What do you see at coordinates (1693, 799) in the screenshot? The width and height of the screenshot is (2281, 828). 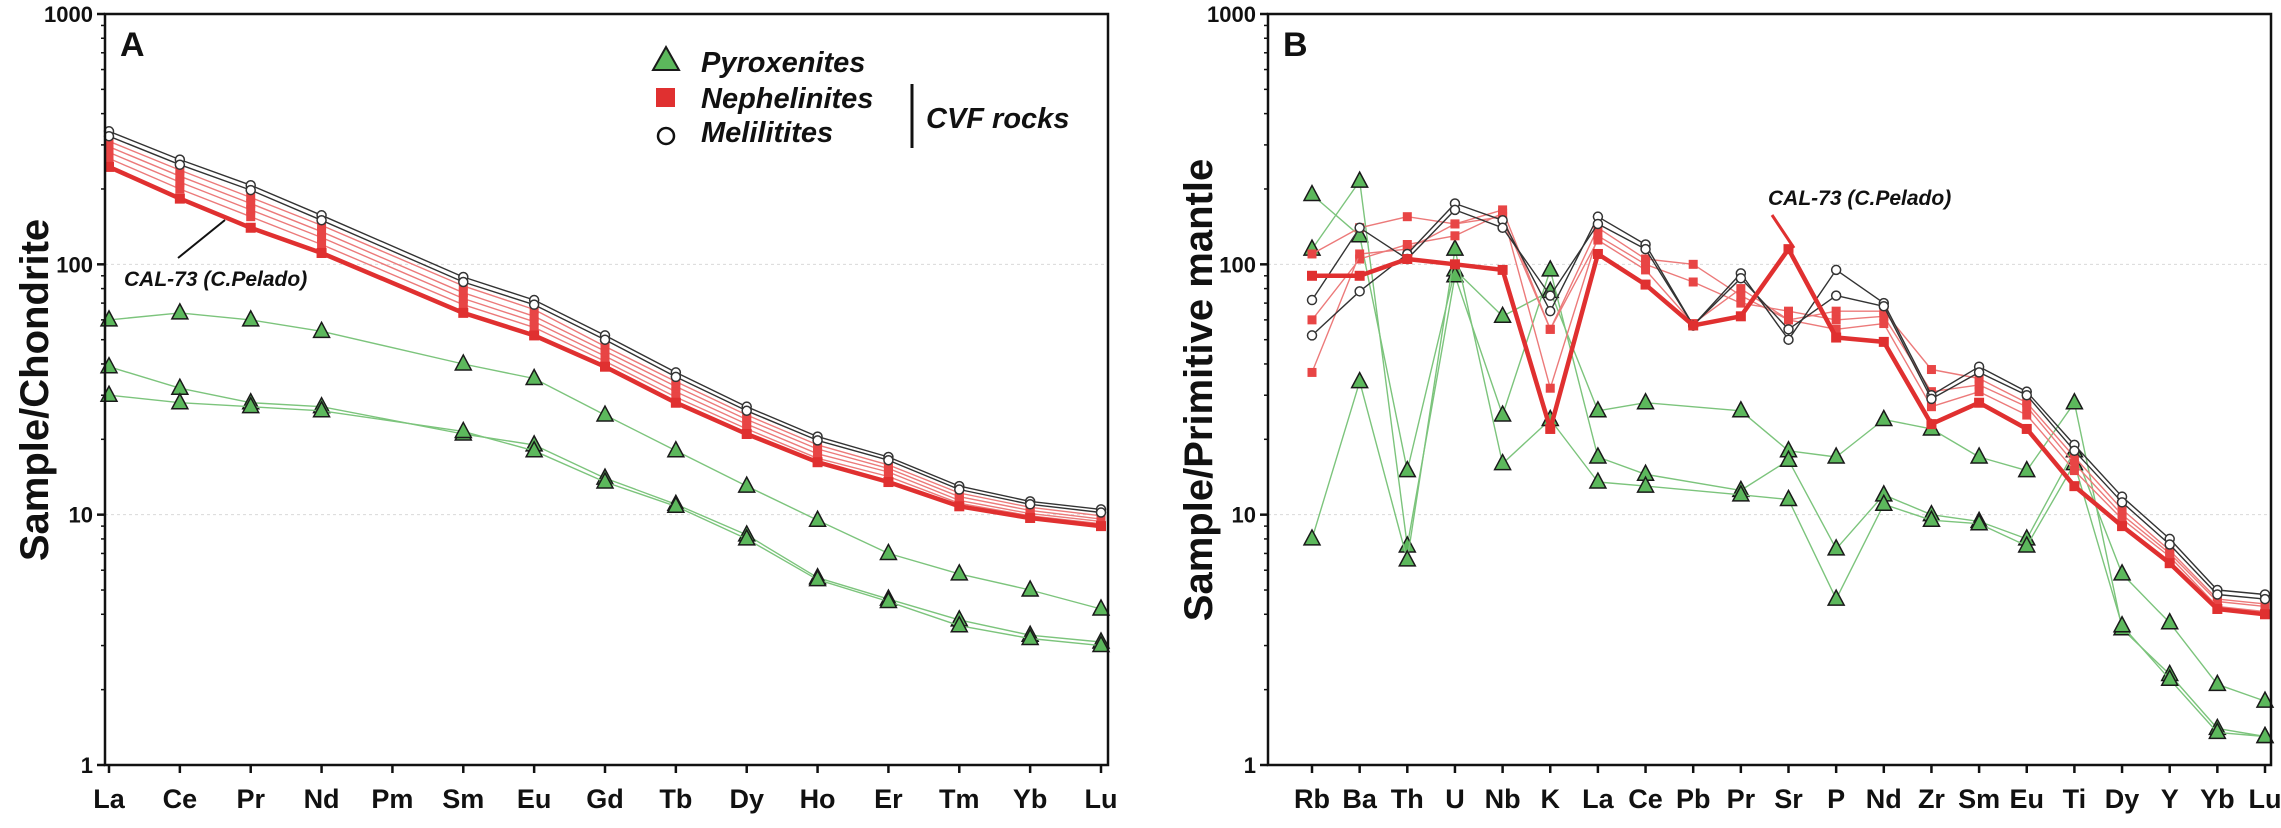 I see `x-tick-label: Pb` at bounding box center [1693, 799].